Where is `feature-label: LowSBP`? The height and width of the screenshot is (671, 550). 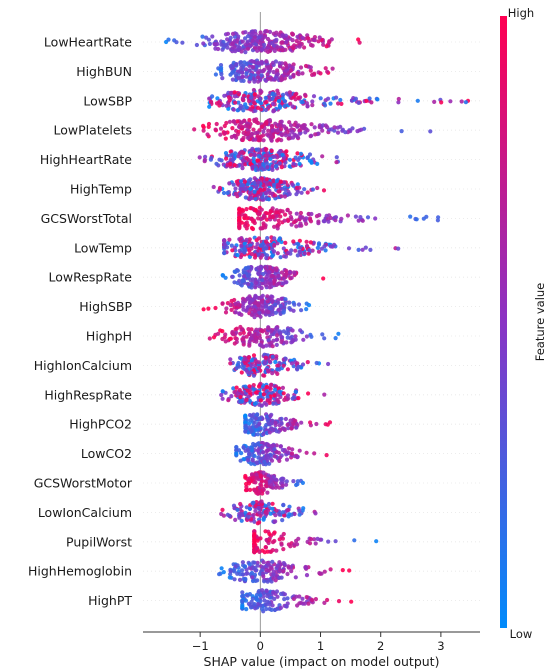 feature-label: LowSBP is located at coordinates (107, 100).